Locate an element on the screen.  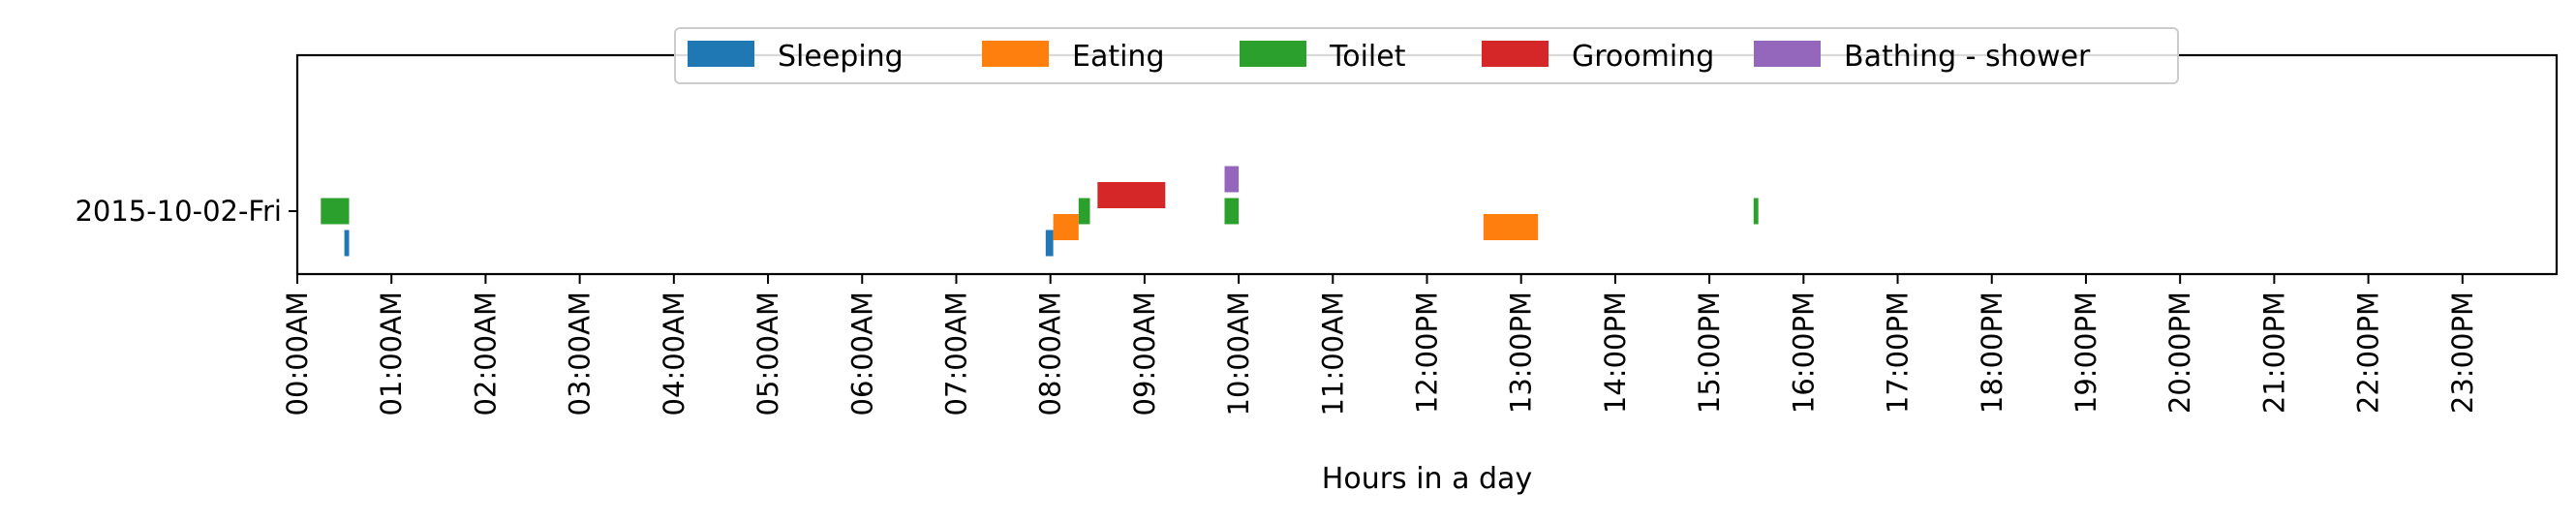
legend-label: Grooming is located at coordinates (1643, 57).